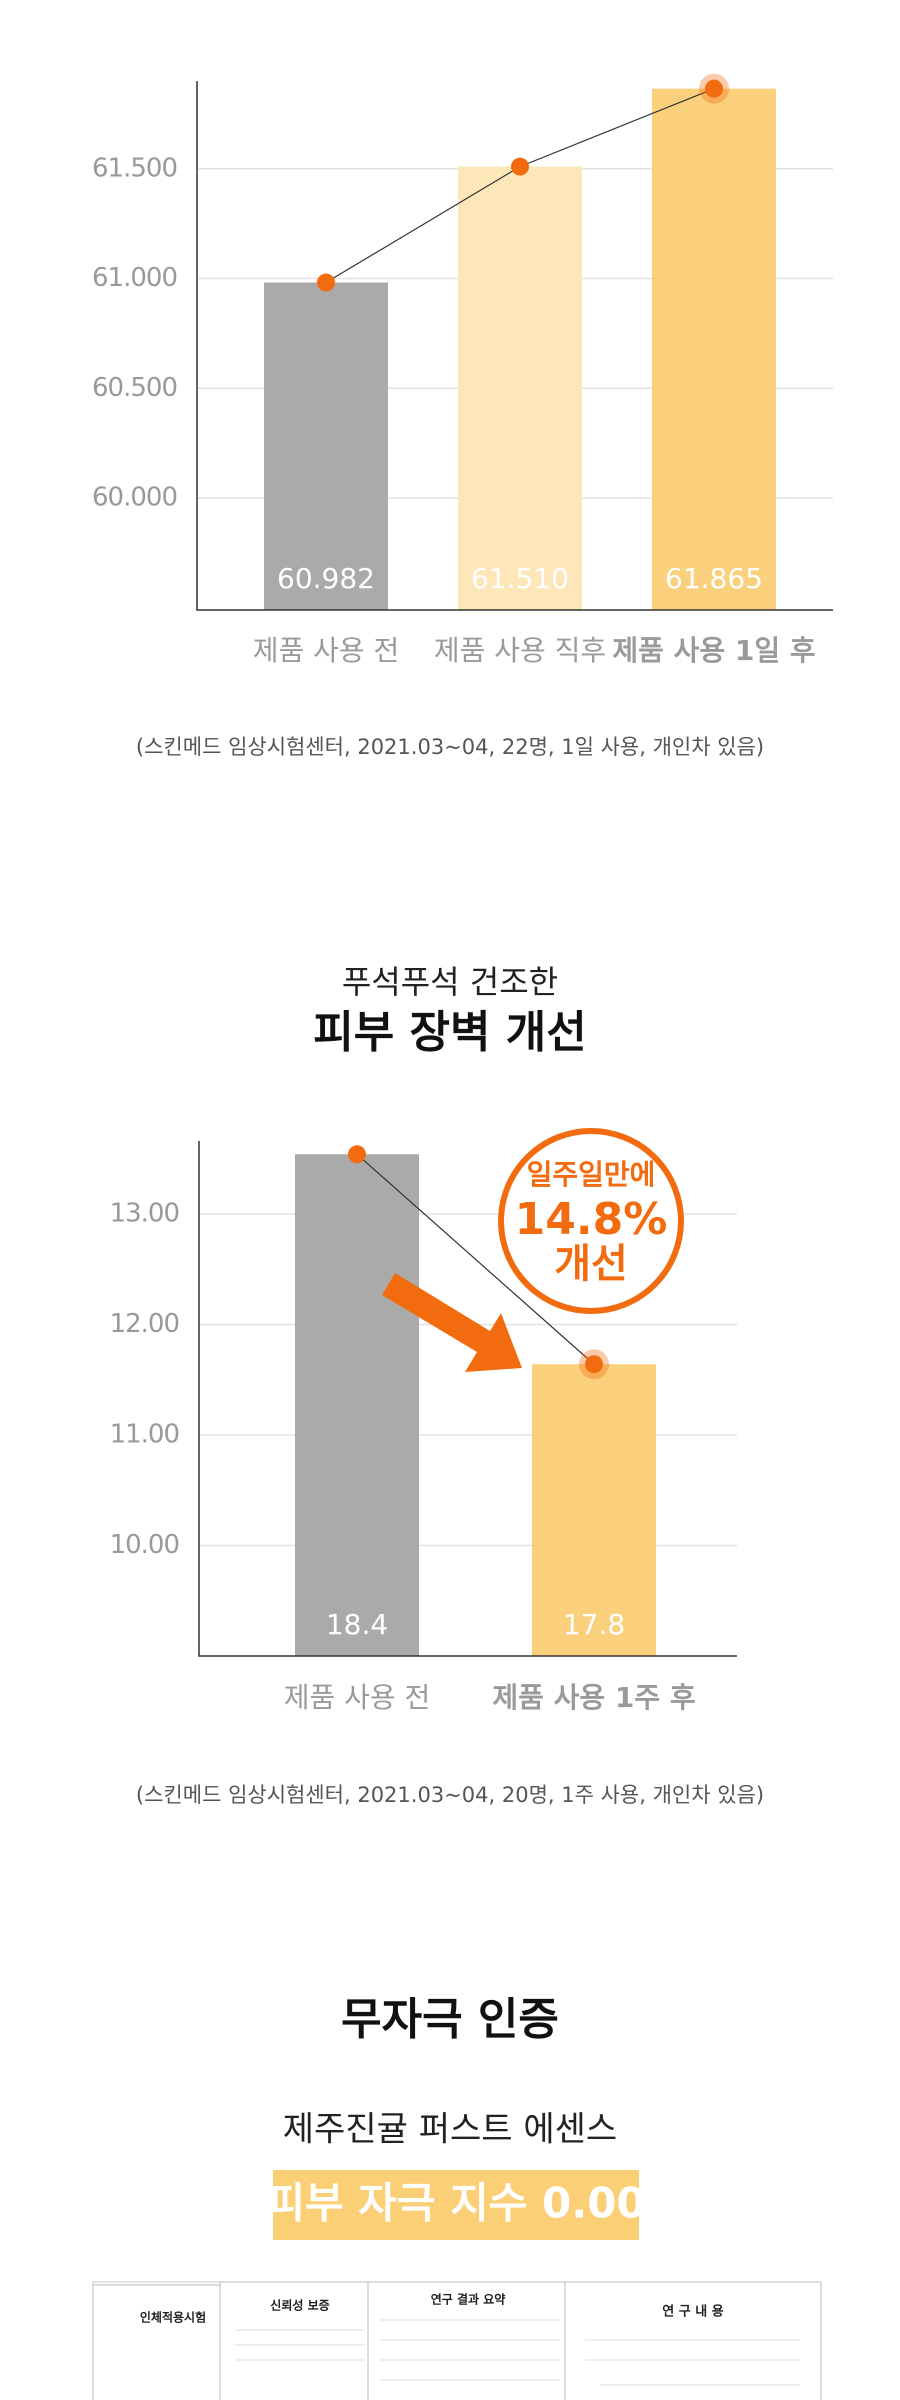 Image resolution: width=900 pixels, height=2400 pixels. What do you see at coordinates (144, 1324) in the screenshot?
I see `y-tick-label: 12.00` at bounding box center [144, 1324].